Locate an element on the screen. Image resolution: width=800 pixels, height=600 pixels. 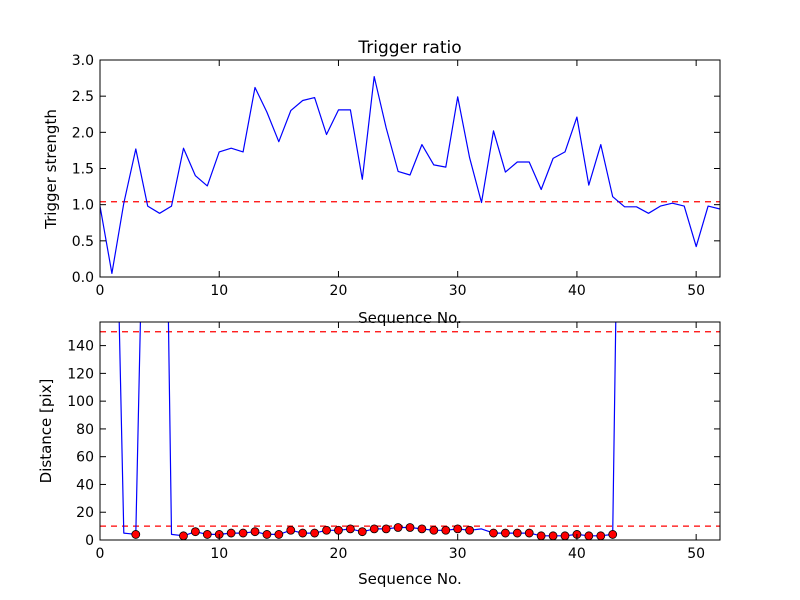
y-axis-label: Trigger strength is located at coordinates (51, 169).